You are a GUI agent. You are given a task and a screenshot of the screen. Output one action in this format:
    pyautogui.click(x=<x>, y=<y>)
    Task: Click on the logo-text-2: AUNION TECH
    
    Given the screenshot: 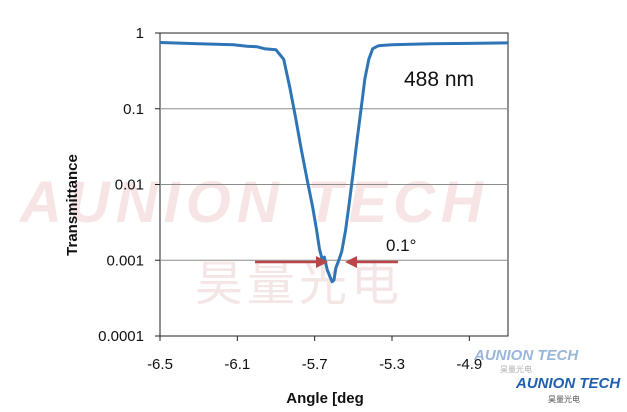 What is the action you would take?
    pyautogui.click(x=568, y=383)
    